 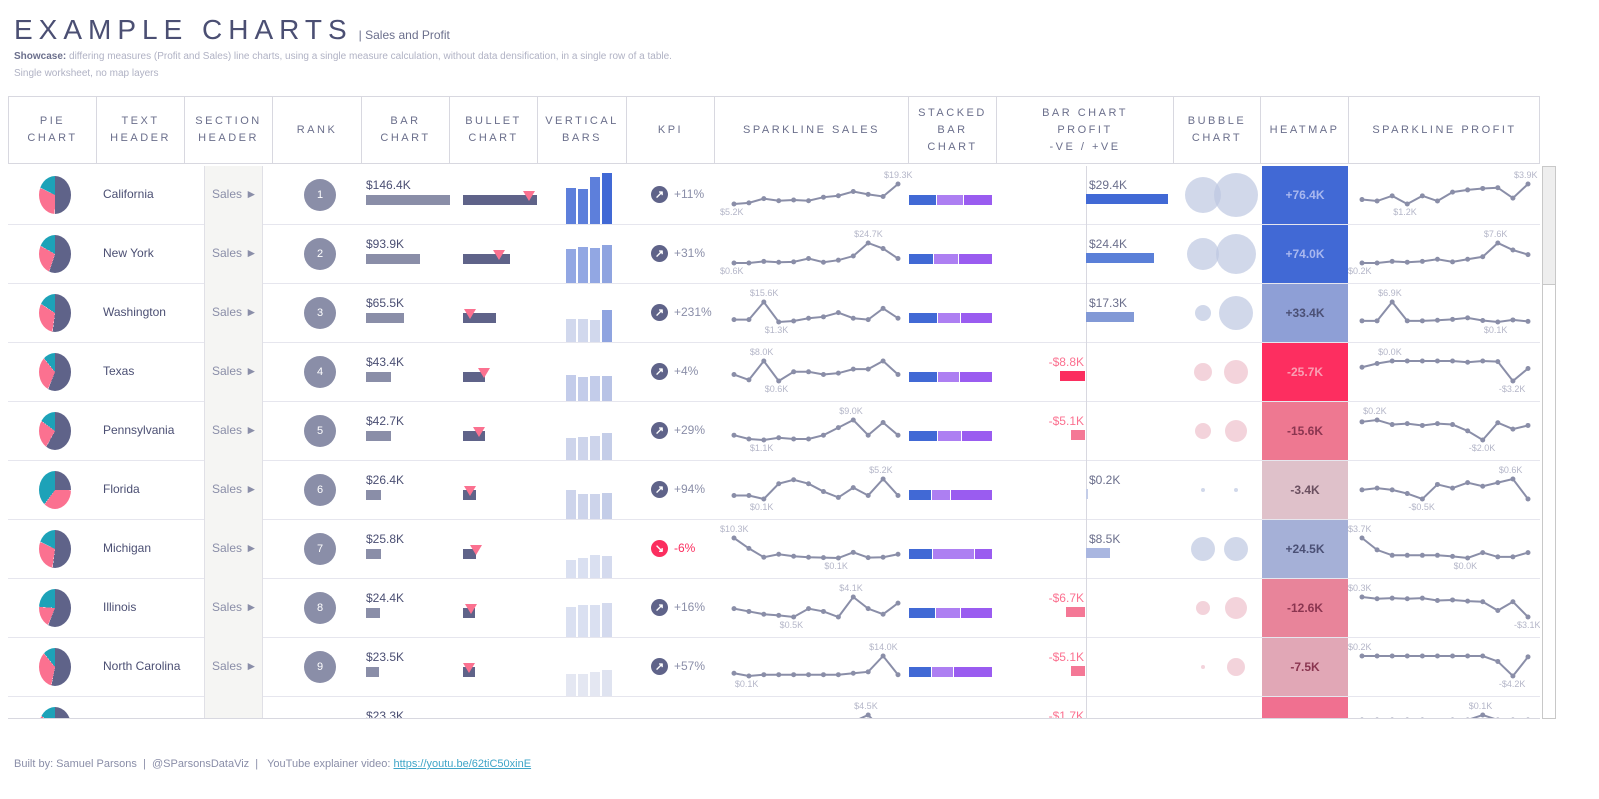 What do you see at coordinates (1085, 130) in the screenshot?
I see `column-header-bar-chart-profit: BAR CHART PROFIT -VE / +VE` at bounding box center [1085, 130].